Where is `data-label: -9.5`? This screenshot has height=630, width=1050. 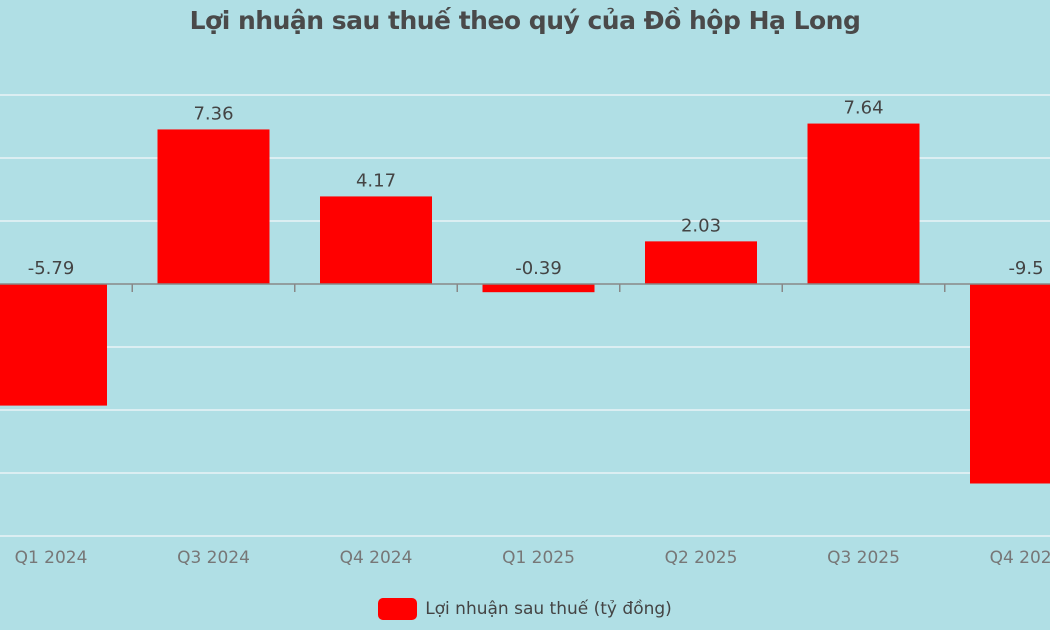
data-label: -9.5 is located at coordinates (1025, 268).